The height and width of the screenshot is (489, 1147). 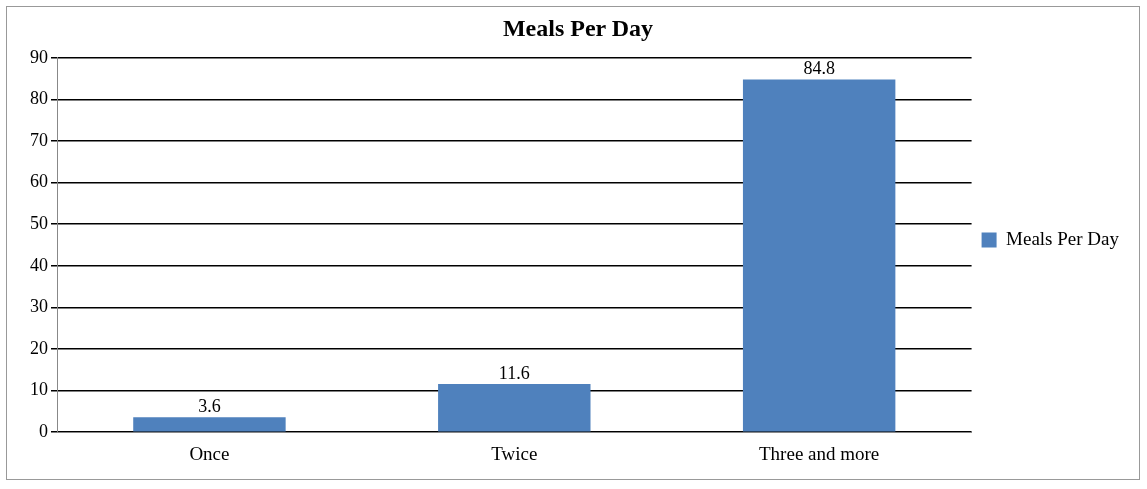 What do you see at coordinates (39, 306) in the screenshot?
I see `y-tick-label: 30` at bounding box center [39, 306].